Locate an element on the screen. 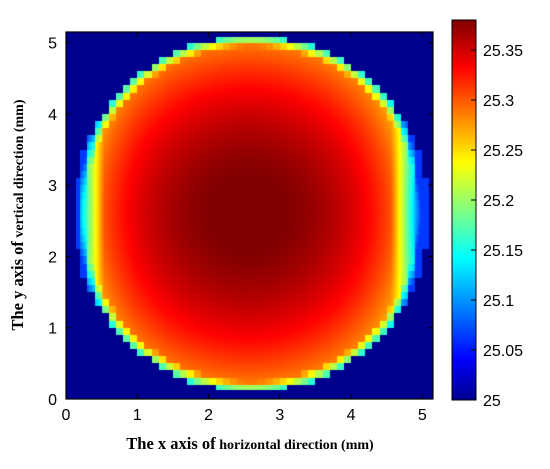 This screenshot has height=469, width=550. colorbar-axis: 25 25.05 25.1 25.15 25.2 25.25 25.3 25.35 is located at coordinates (497, 226).